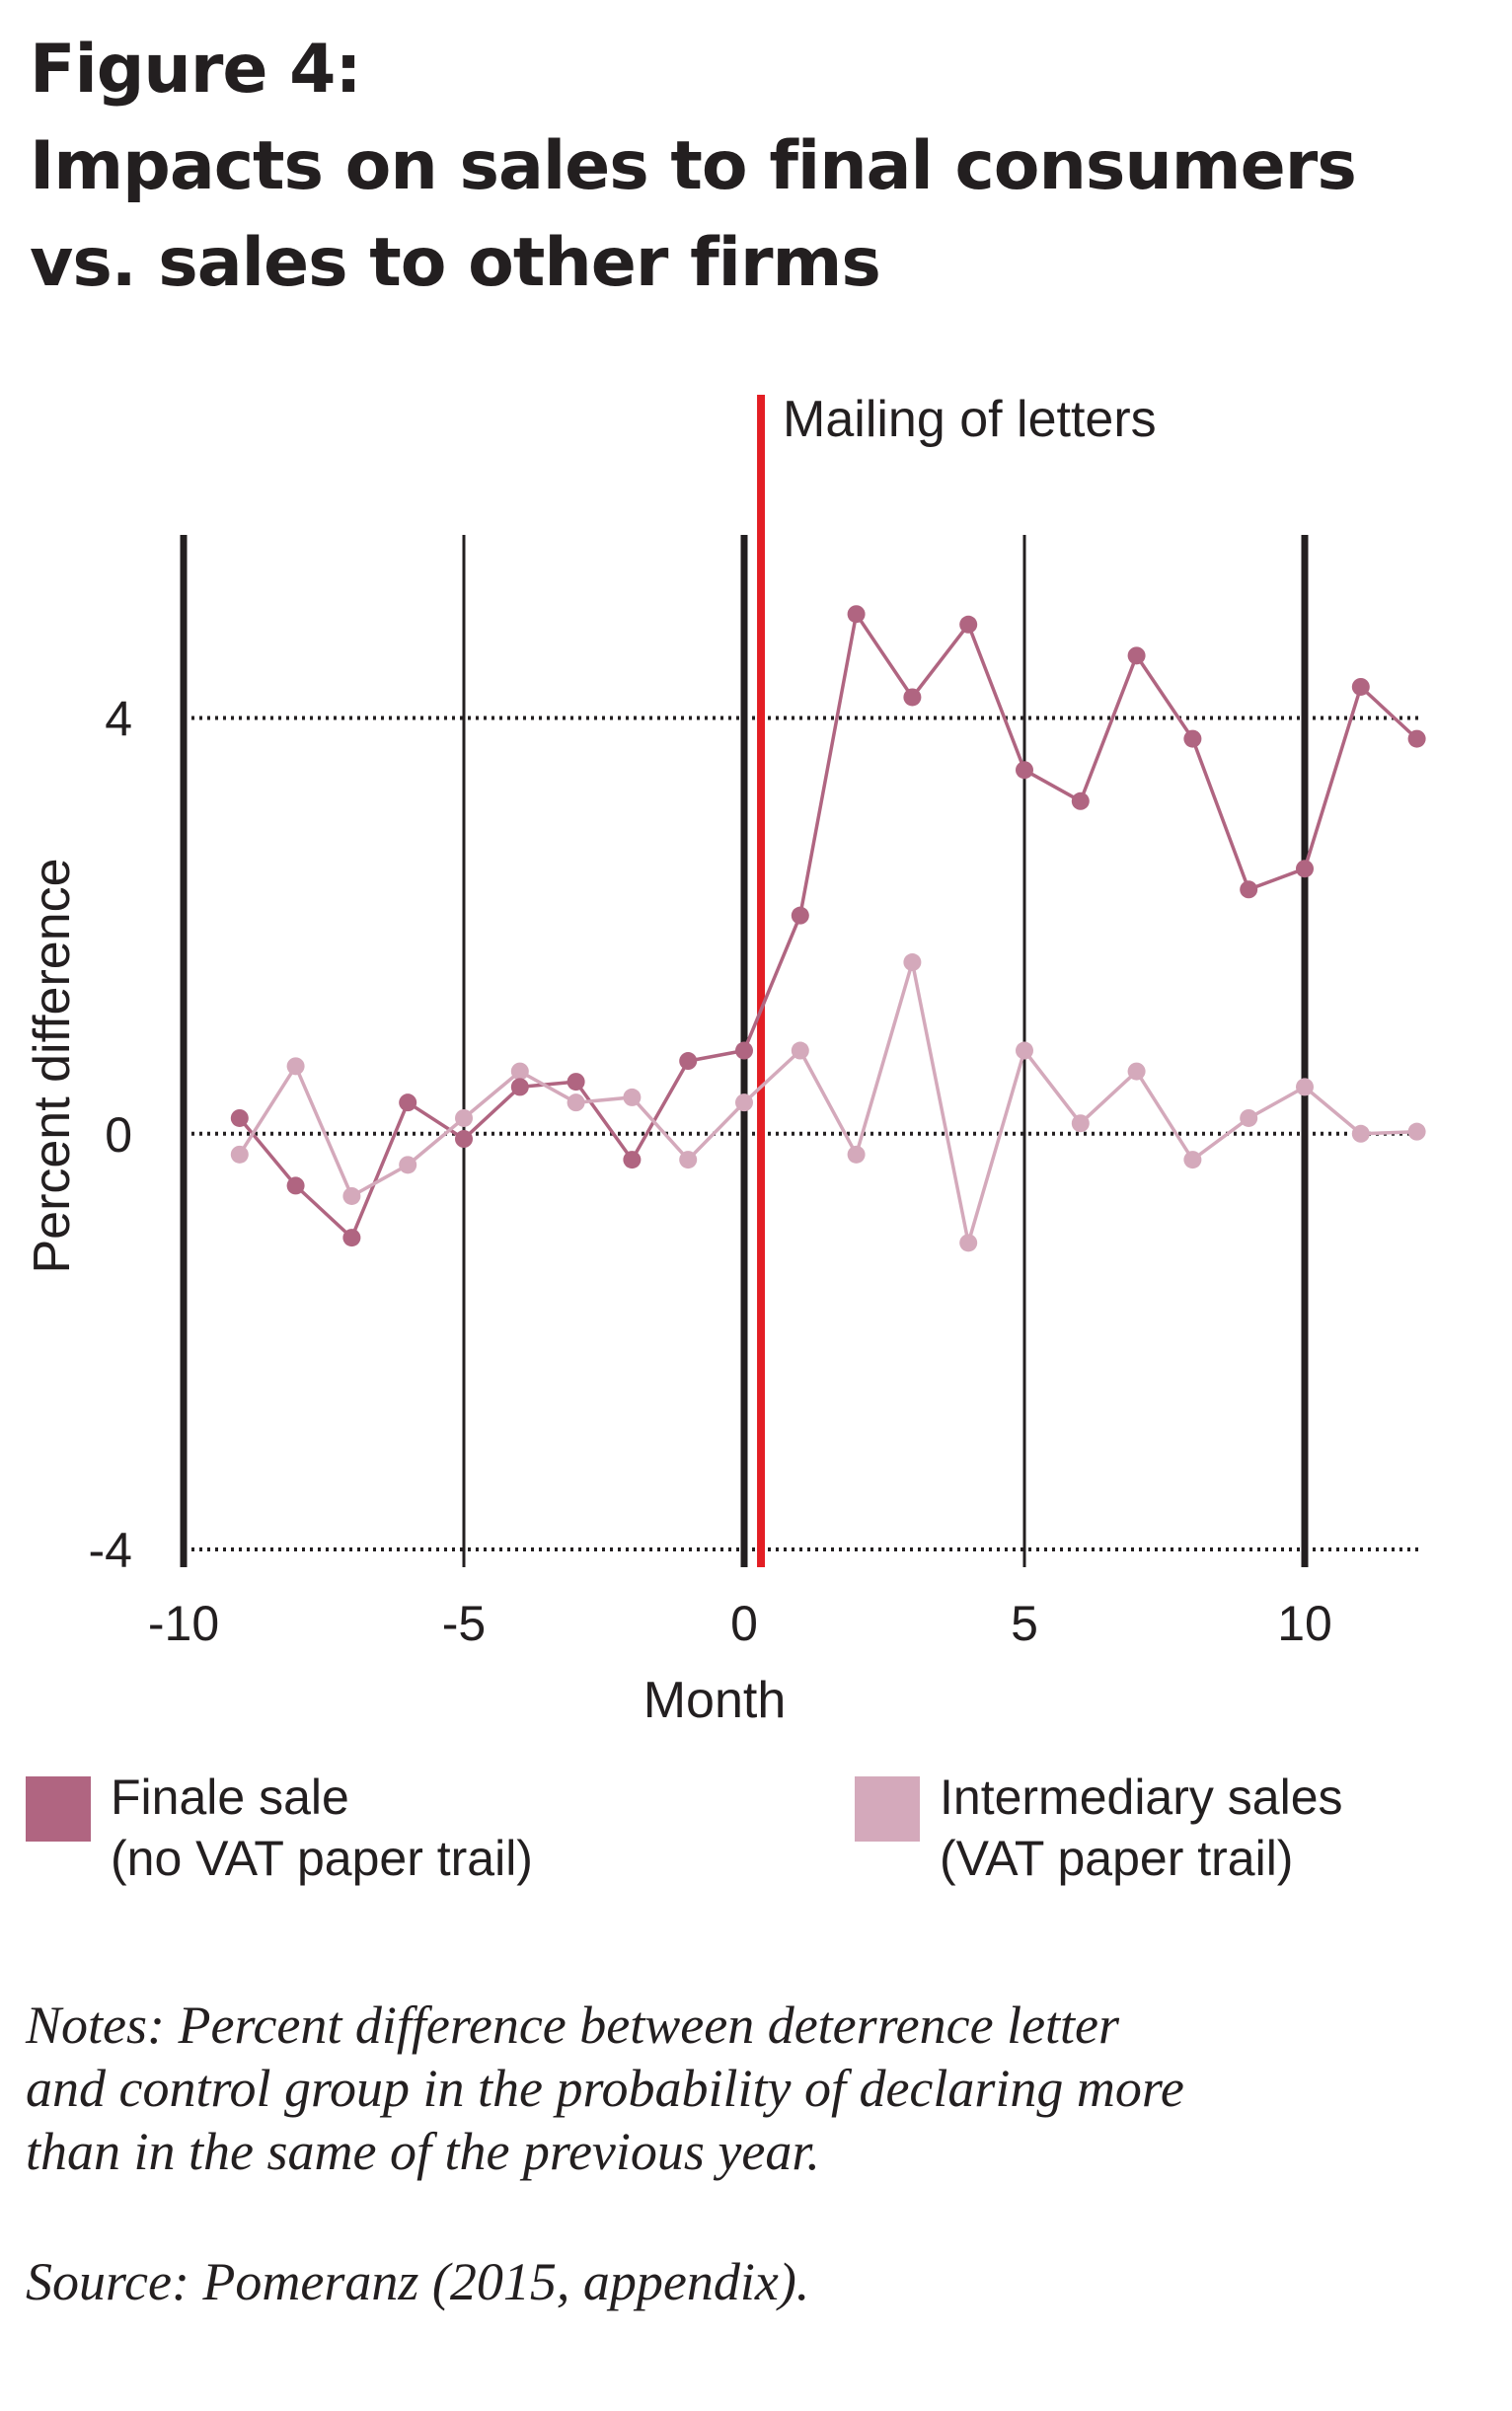 The image size is (1512, 2411). I want to click on data-point-intermediary-sales-neg3, so click(576, 1102).